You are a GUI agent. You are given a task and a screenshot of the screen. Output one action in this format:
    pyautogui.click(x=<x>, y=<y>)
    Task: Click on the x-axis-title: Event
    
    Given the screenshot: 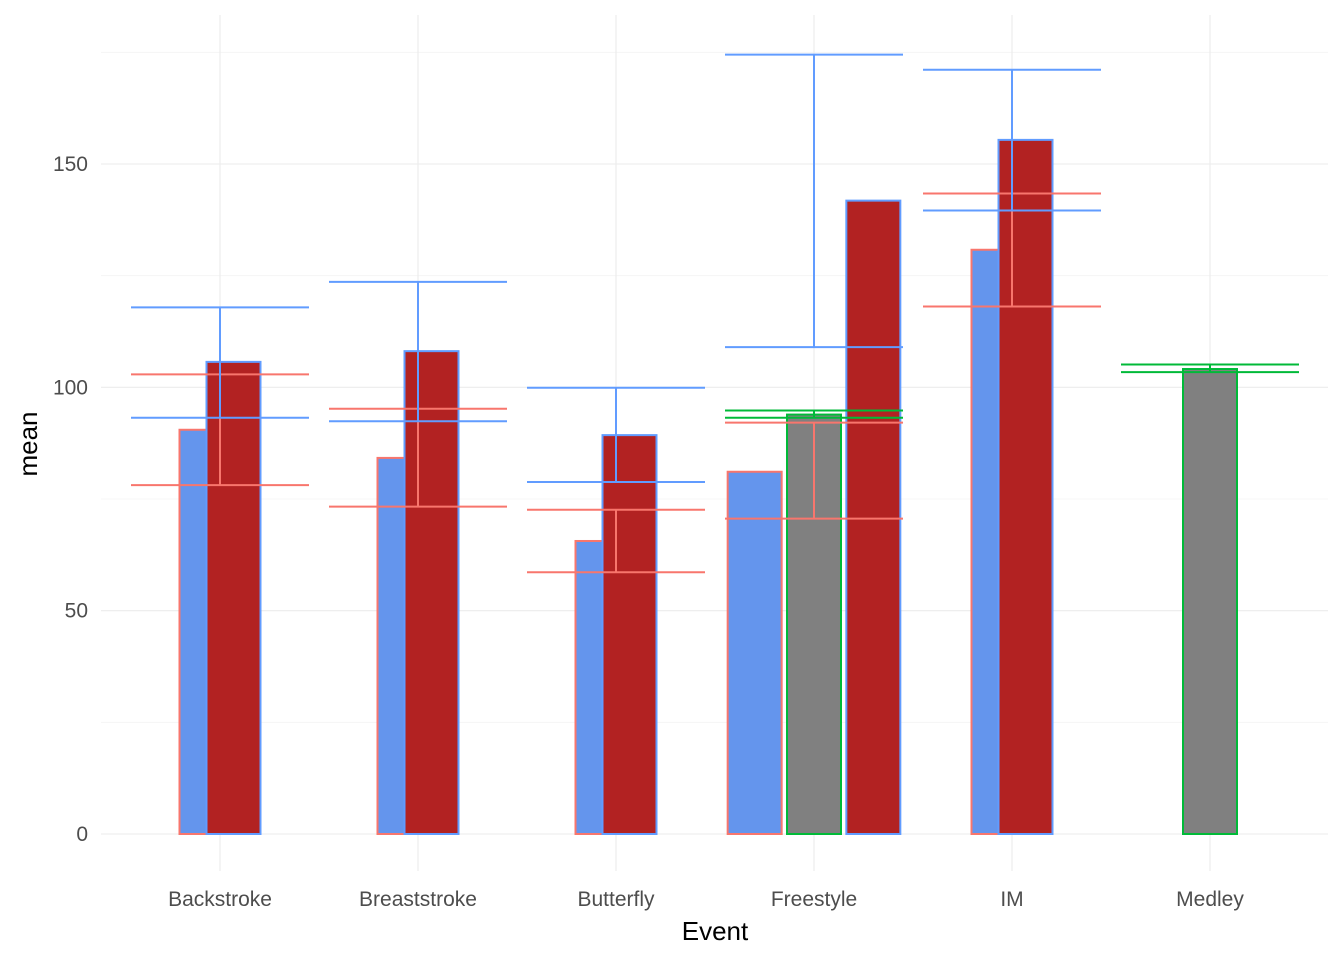 What is the action you would take?
    pyautogui.click(x=715, y=931)
    